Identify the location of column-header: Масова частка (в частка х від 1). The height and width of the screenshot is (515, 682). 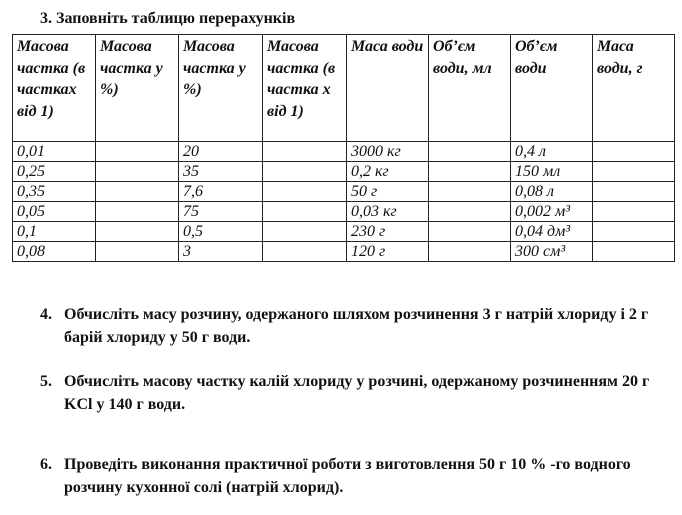
(304, 88).